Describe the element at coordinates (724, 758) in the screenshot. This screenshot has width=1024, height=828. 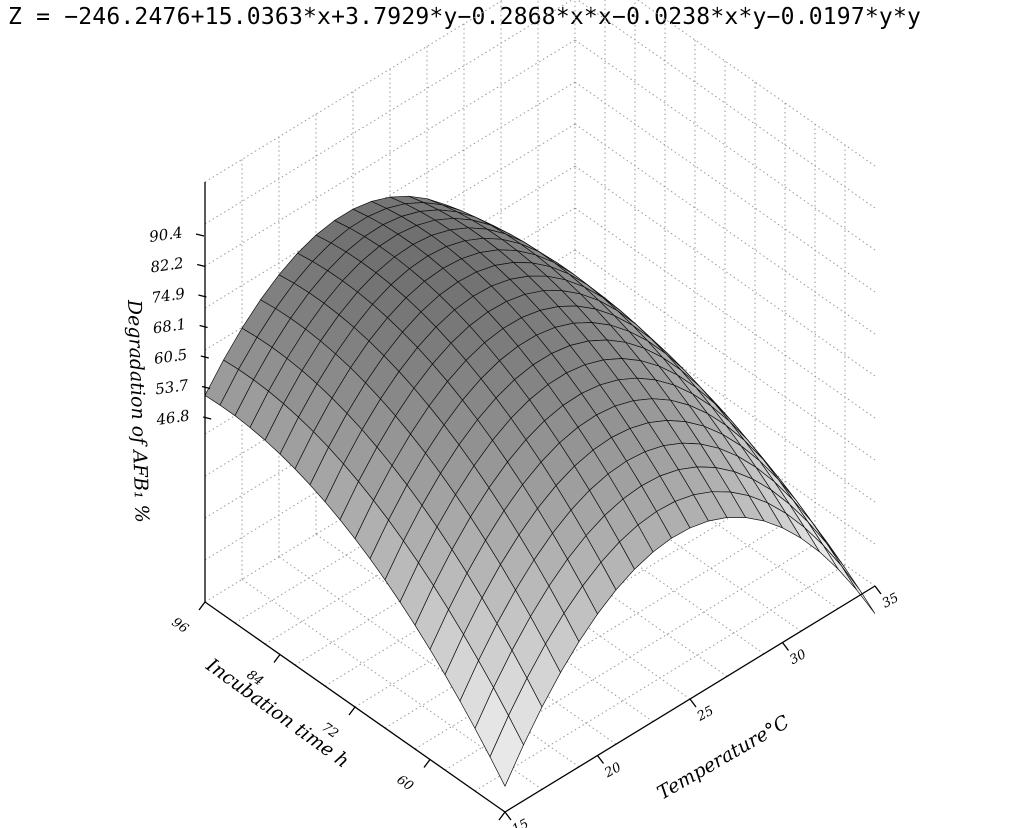
I see `x-axis-label: Temperature°C` at that location.